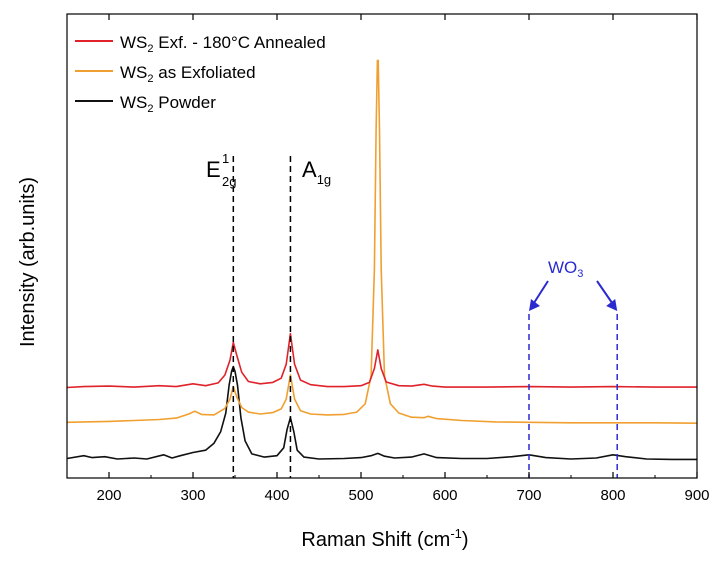  Describe the element at coordinates (168, 104) in the screenshot. I see `legend-label-powder: WS2 Powder` at that location.